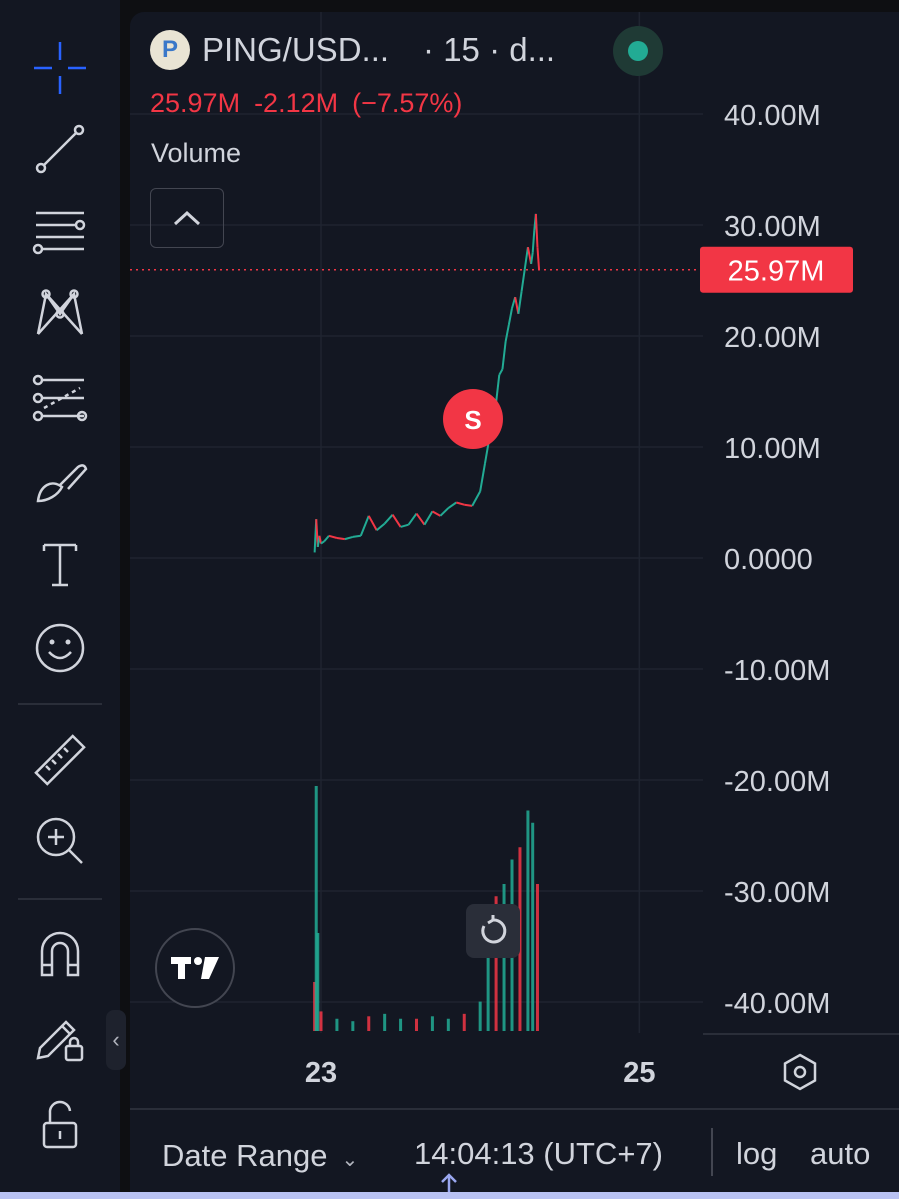  I want to click on trend-line-icon, so click(60, 149).